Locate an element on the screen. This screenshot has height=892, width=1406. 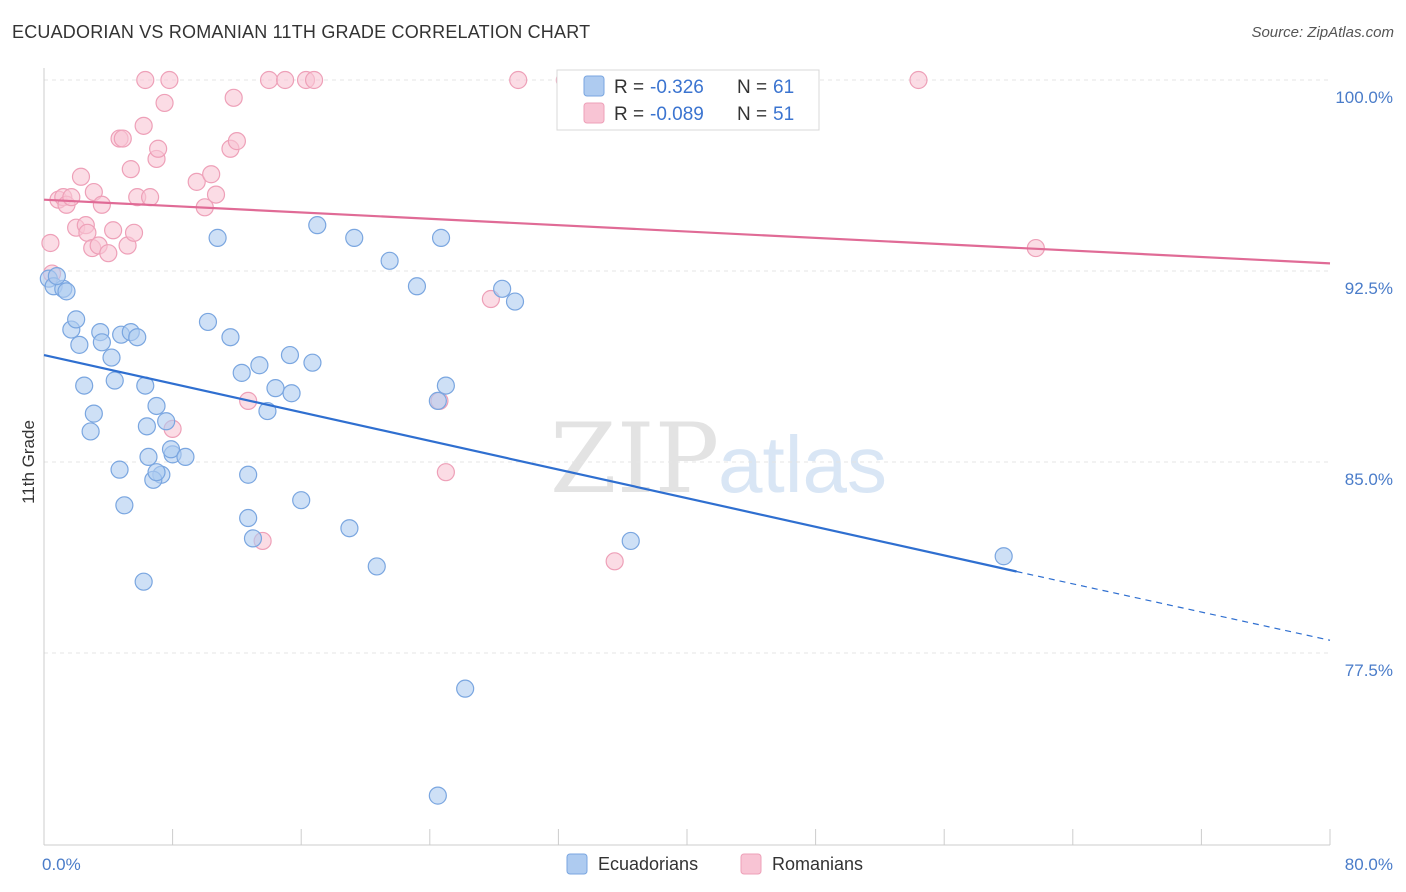
legend-swatch-ecuadorians is located at coordinates (594, 86).